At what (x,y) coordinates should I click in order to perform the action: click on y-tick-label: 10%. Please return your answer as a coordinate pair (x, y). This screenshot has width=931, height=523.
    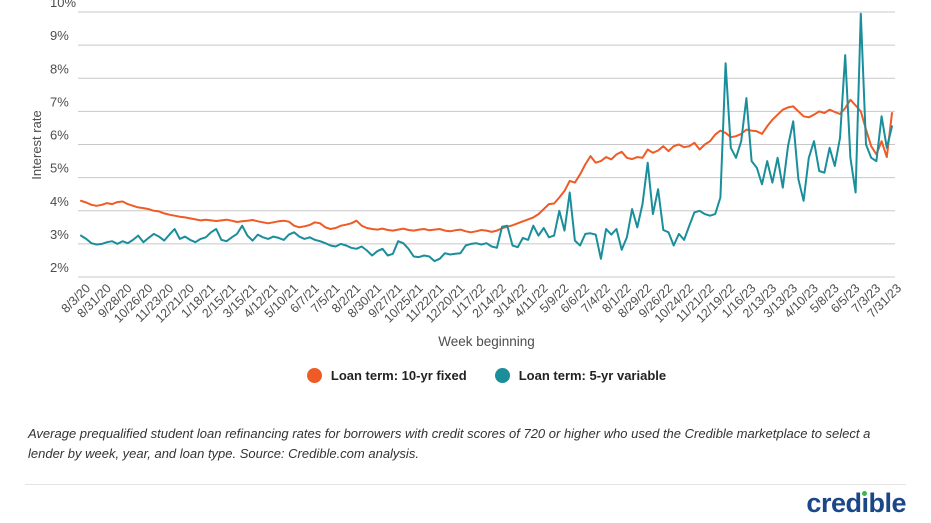
    Looking at the image, I should click on (63, 5).